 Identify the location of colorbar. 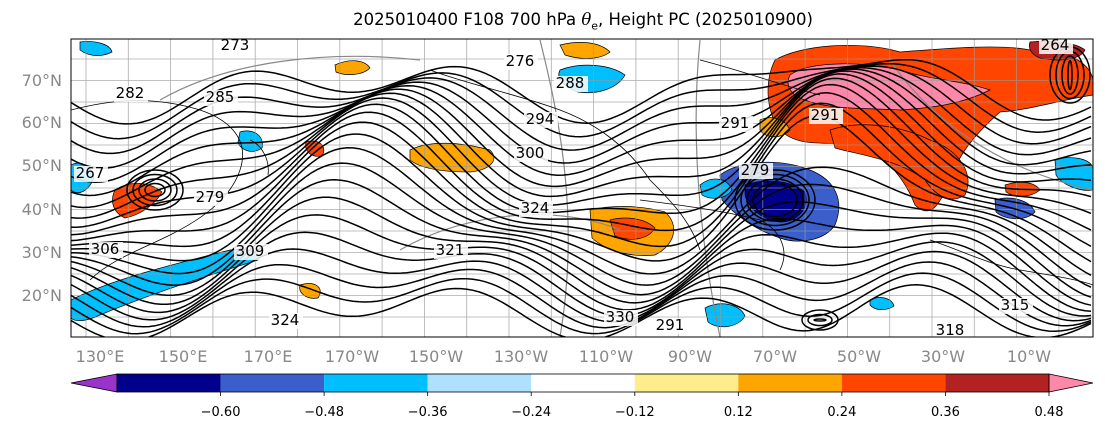
(582, 383).